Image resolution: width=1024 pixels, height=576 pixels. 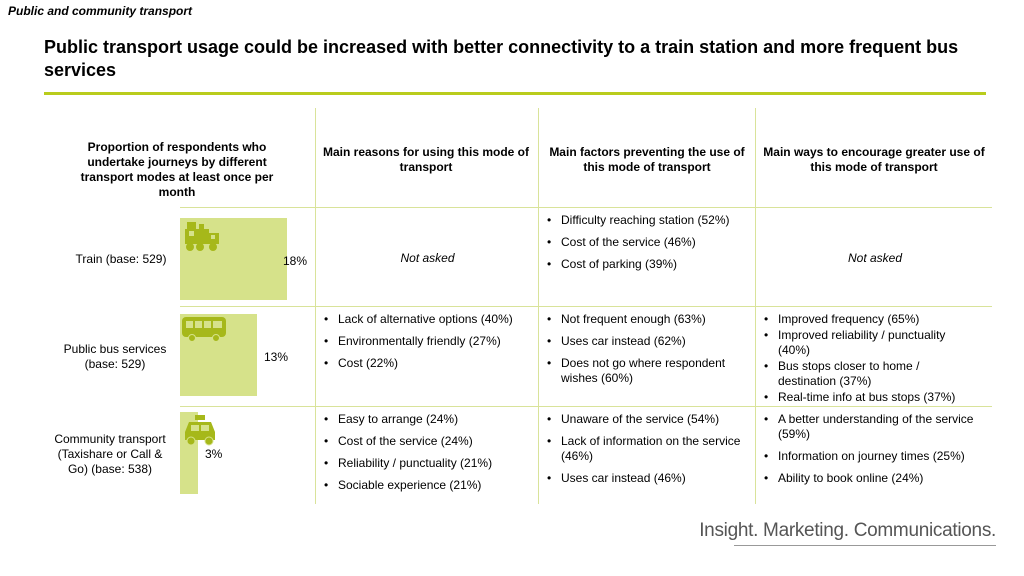 What do you see at coordinates (865, 545) in the screenshot?
I see `footer-underline` at bounding box center [865, 545].